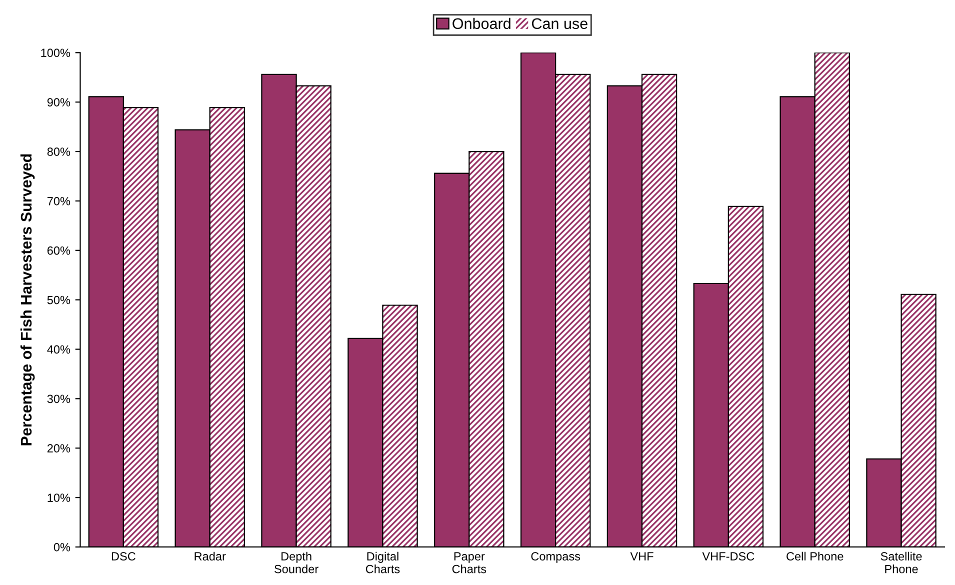 The image size is (955, 585). Describe the element at coordinates (58, 349) in the screenshot. I see `y-tick-label: 40%` at that location.